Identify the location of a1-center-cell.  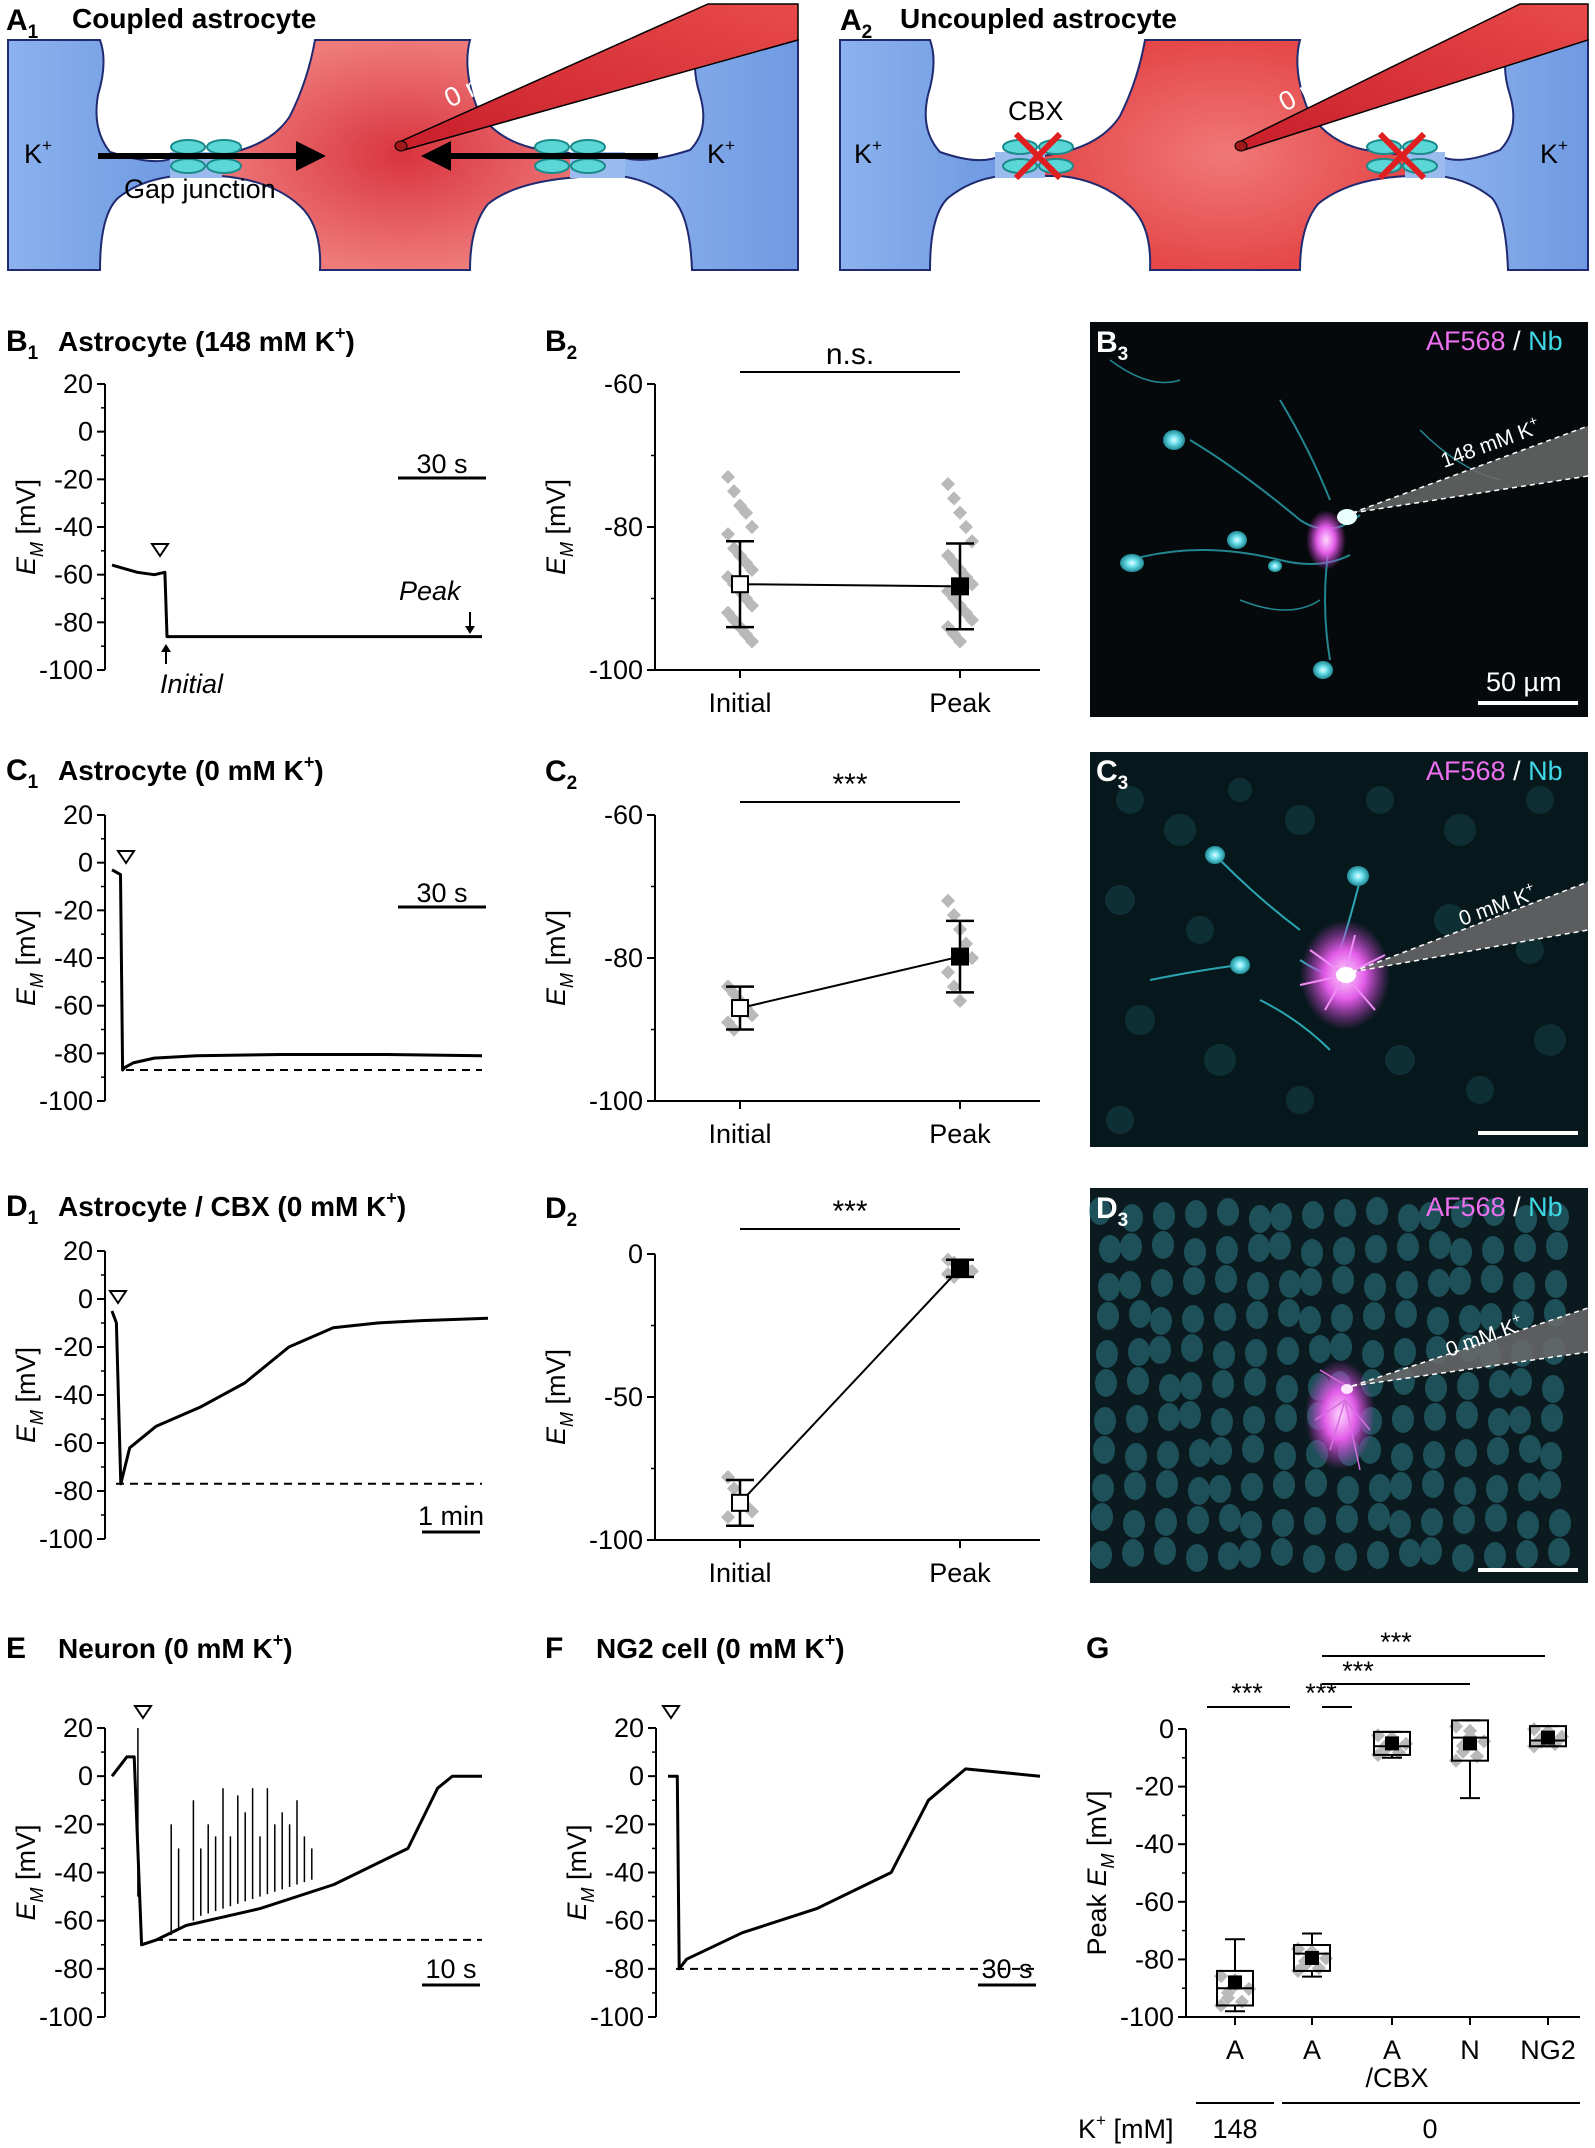
(405, 155).